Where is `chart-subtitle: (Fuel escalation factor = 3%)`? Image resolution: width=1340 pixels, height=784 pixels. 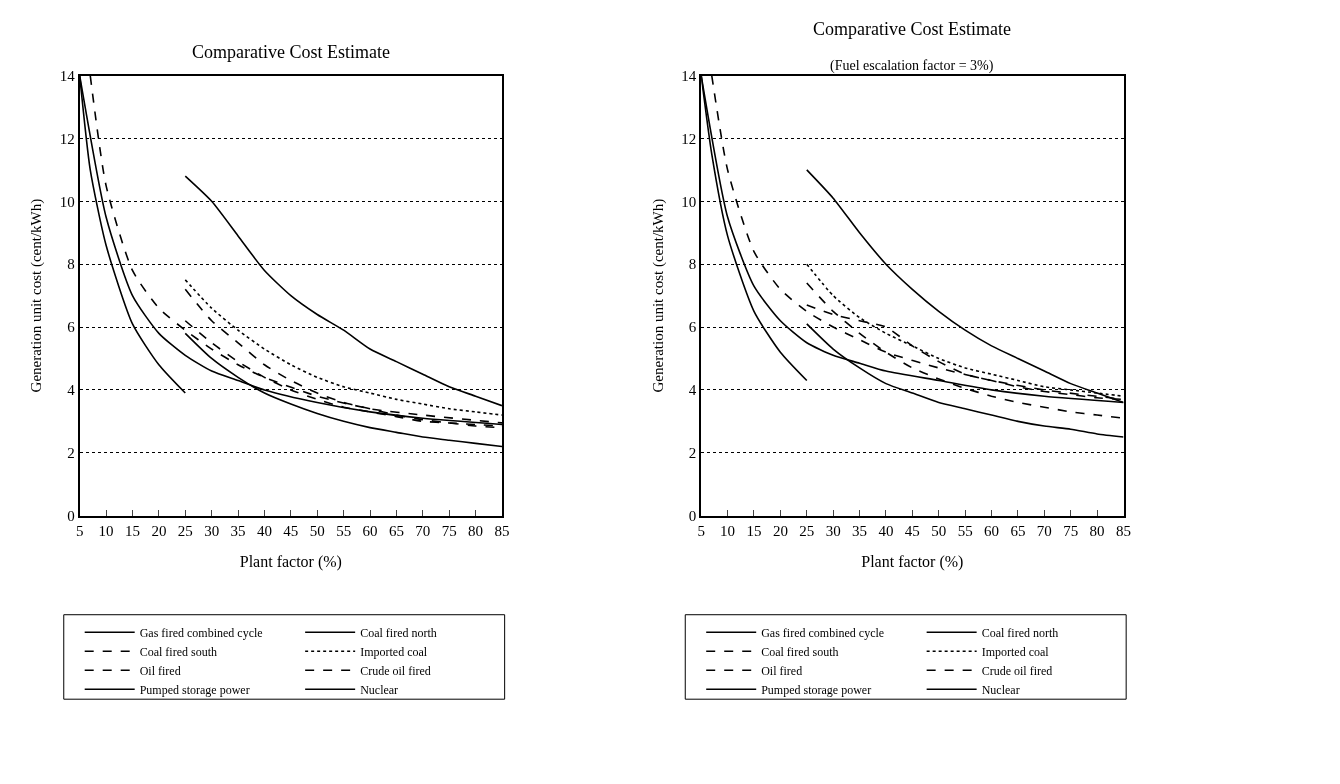
chart-subtitle: (Fuel escalation factor = 3%) is located at coordinates (912, 66).